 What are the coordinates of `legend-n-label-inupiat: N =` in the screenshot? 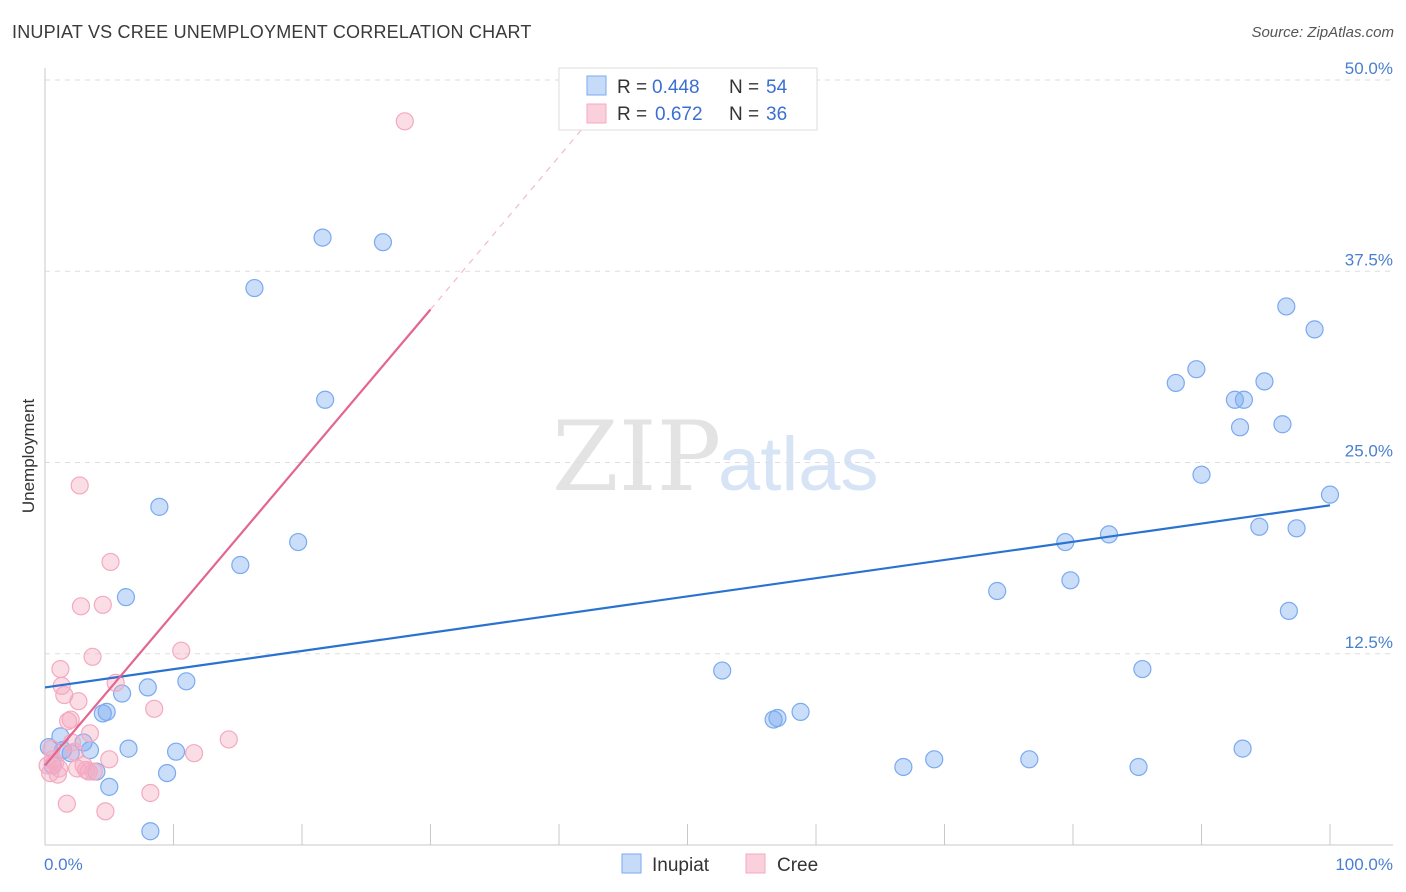 It's located at (744, 87).